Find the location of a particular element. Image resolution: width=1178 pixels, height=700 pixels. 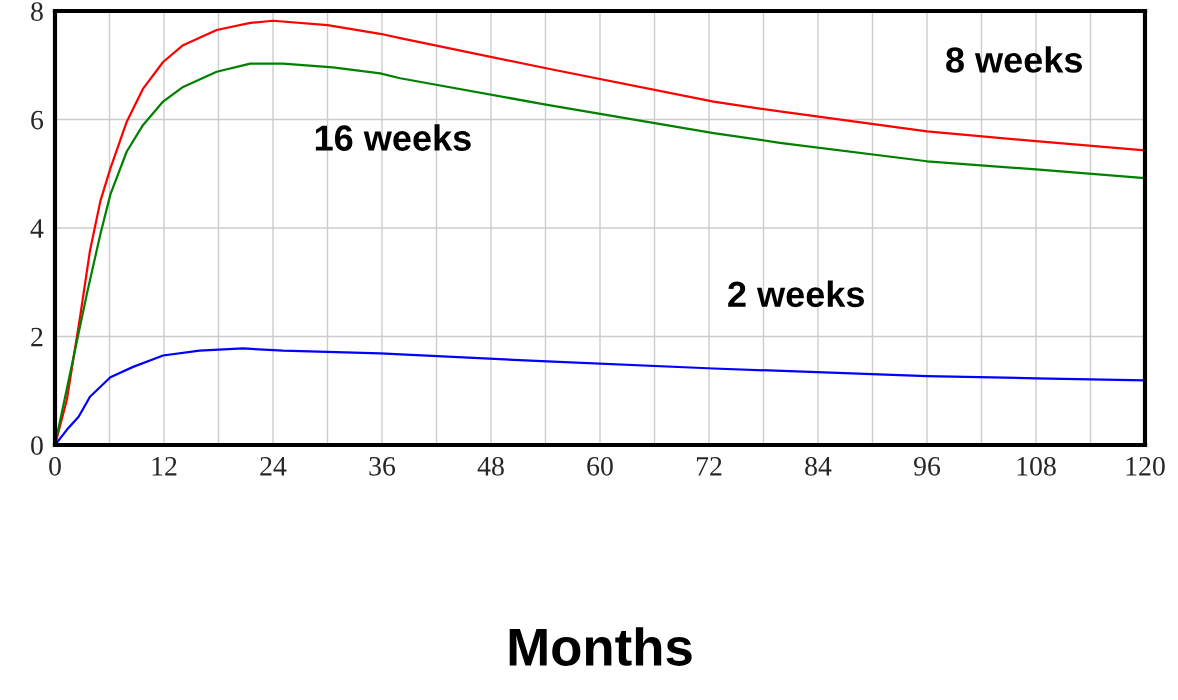

series-label: 2 weeks is located at coordinates (796, 294).